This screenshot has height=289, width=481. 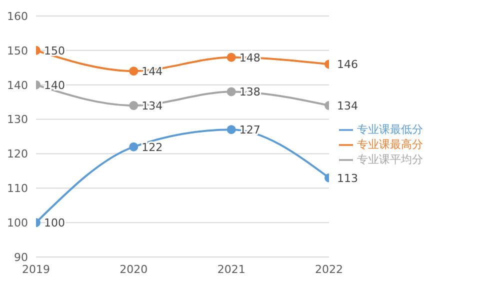 What do you see at coordinates (390, 159) in the screenshot?
I see `legend-label: 专业课平均分` at bounding box center [390, 159].